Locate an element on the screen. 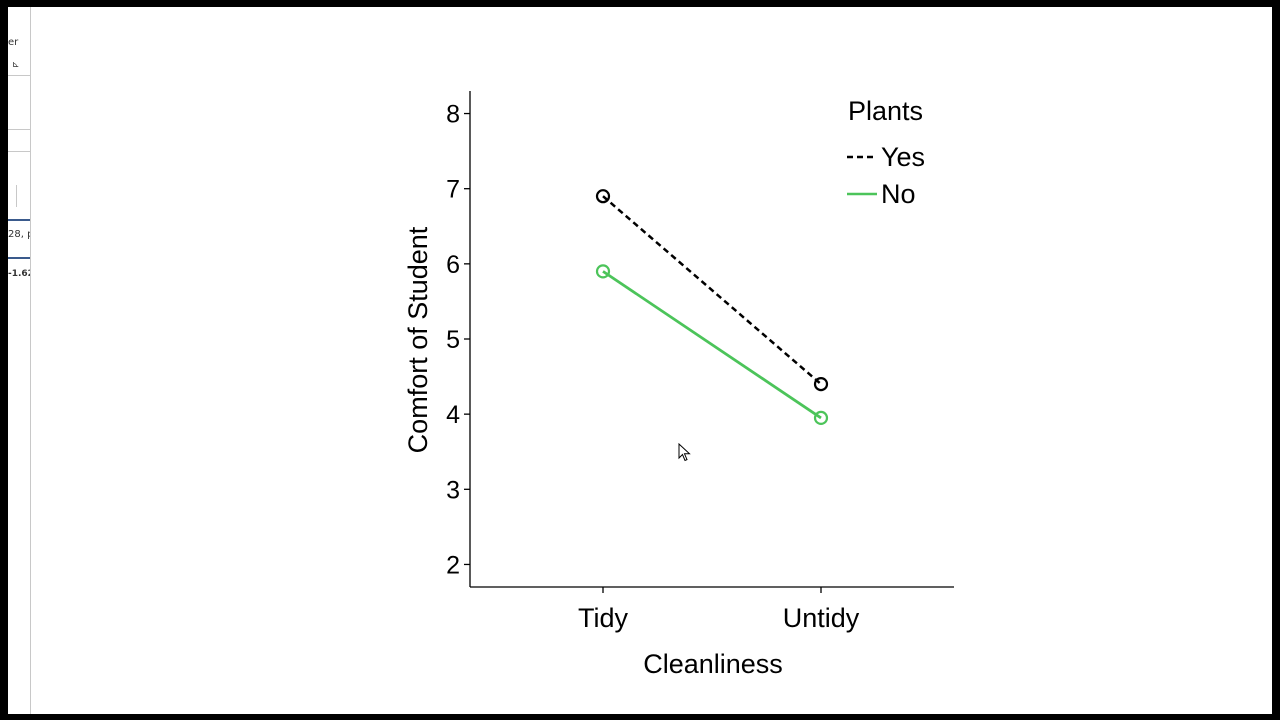  chart-legend: Plants Yes No is located at coordinates (886, 152).